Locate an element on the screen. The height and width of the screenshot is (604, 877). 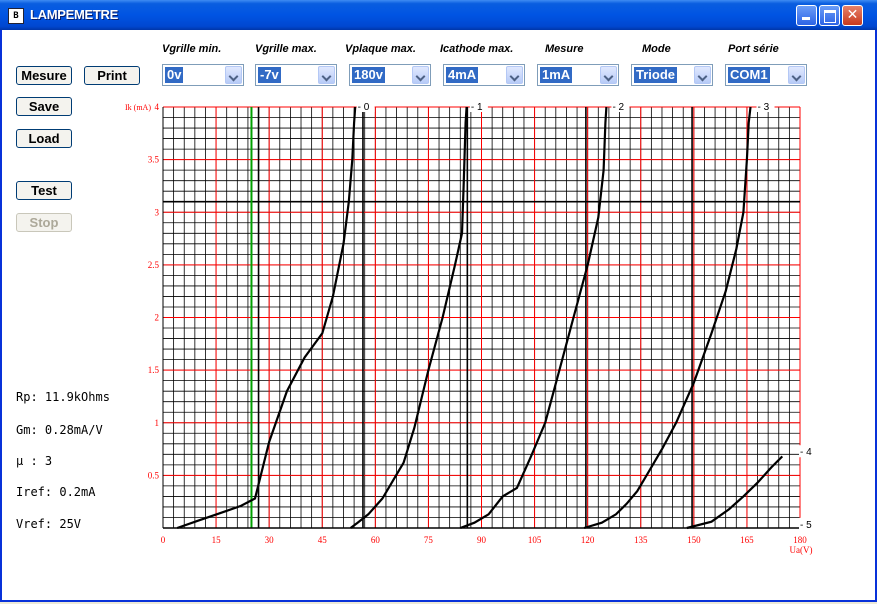
rp-readout: Rp: 11.9kOhms is located at coordinates (63, 397).